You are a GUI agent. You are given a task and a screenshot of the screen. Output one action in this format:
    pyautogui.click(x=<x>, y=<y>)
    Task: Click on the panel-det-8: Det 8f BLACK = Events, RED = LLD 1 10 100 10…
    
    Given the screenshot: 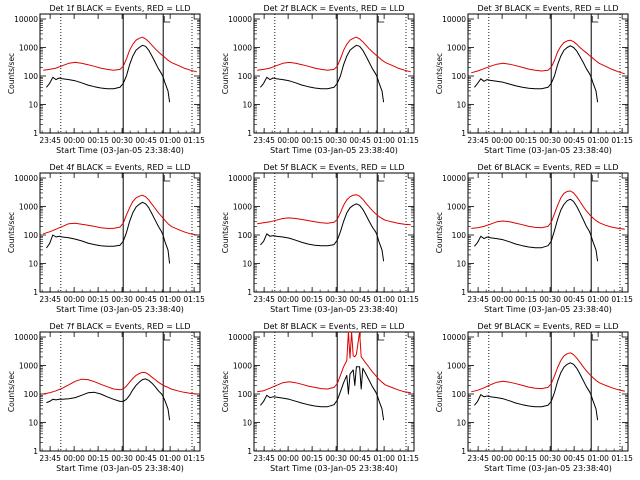 What is the action you would take?
    pyautogui.click(x=320, y=397)
    